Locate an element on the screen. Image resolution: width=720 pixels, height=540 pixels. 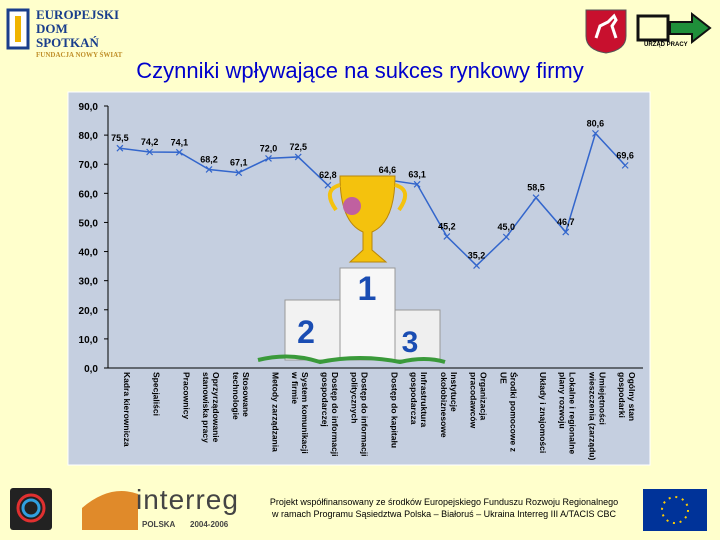
x-tick-label: Kadra kierownicza is located at coordinates (126, 409).